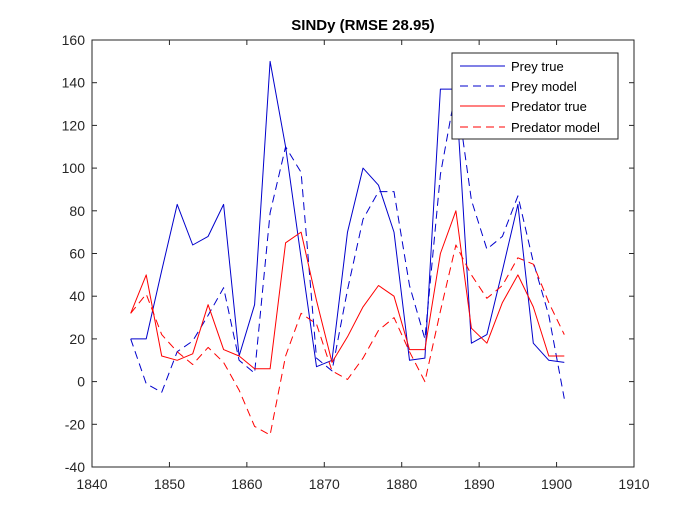 Image resolution: width=700 pixels, height=525 pixels. I want to click on legend-item-prey-model: Prey model, so click(518, 86).